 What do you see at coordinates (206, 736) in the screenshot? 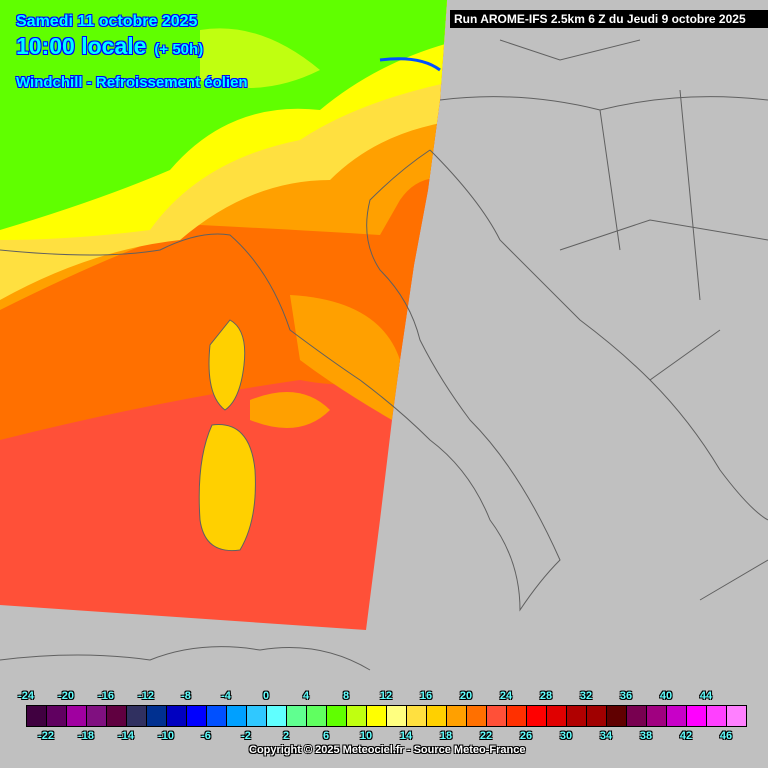
I see `legend-label: -6` at bounding box center [206, 736].